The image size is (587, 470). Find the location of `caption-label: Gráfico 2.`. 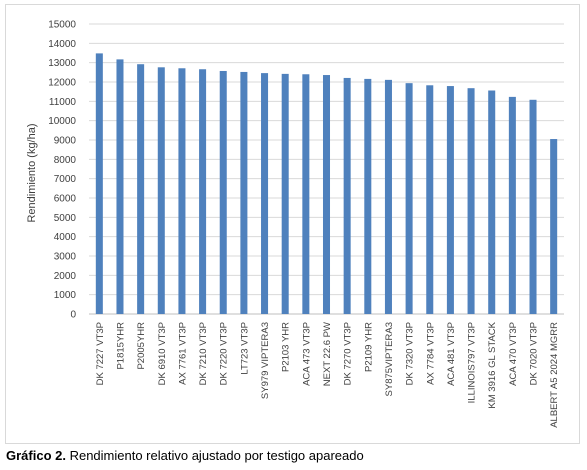

caption-label: Gráfico 2. is located at coordinates (36, 455).